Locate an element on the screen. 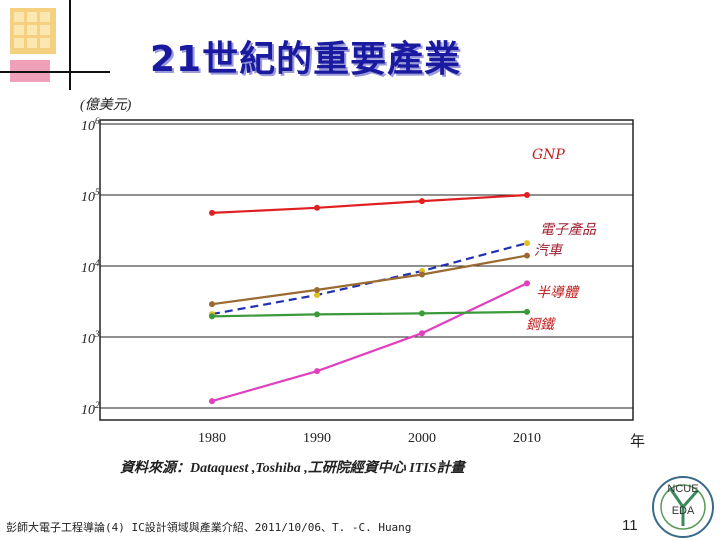  y-tick-exponent: 6 is located at coordinates (97, 121).